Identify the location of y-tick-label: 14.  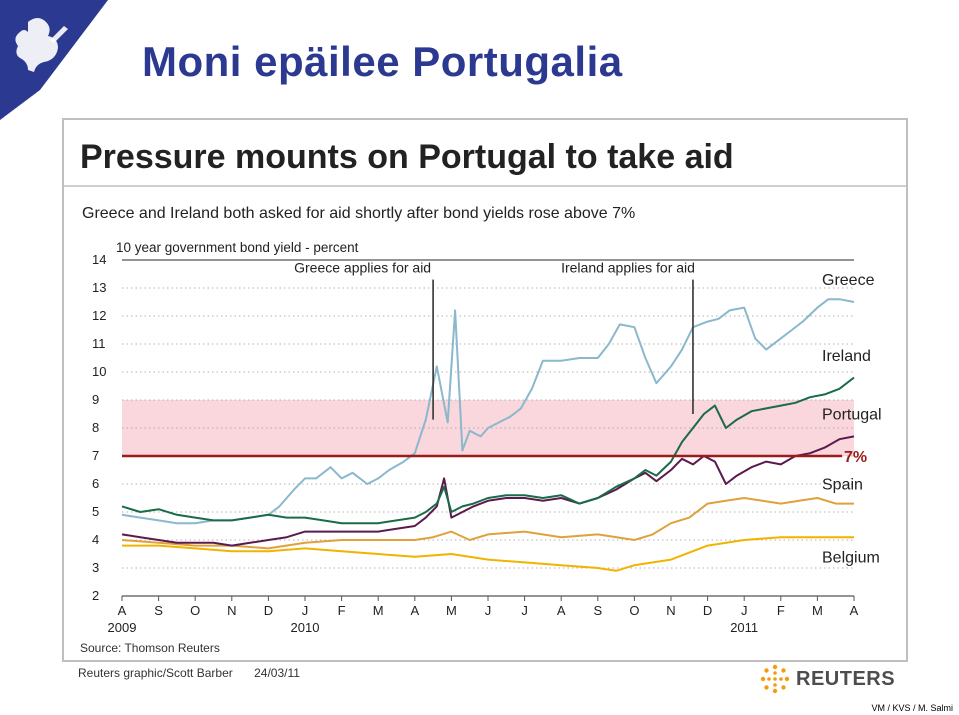
(99, 259).